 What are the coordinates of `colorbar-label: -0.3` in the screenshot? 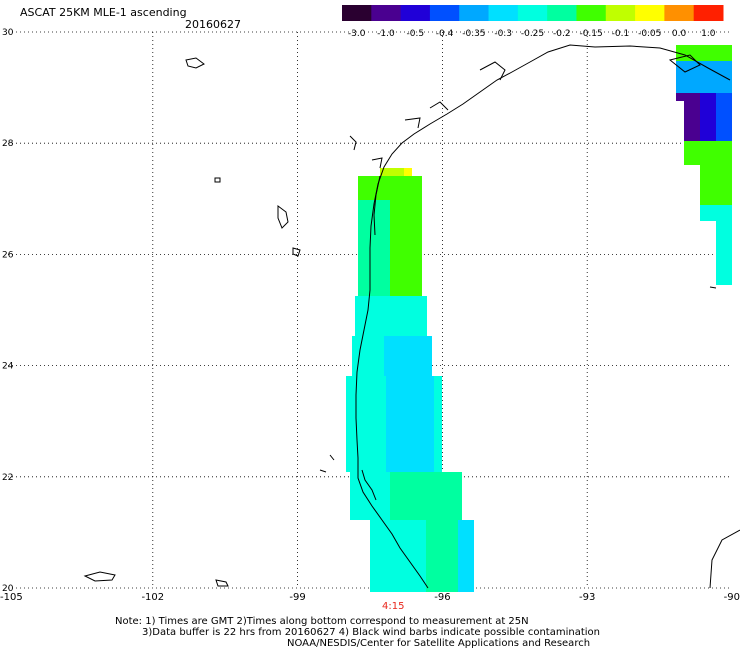 It's located at (503, 34).